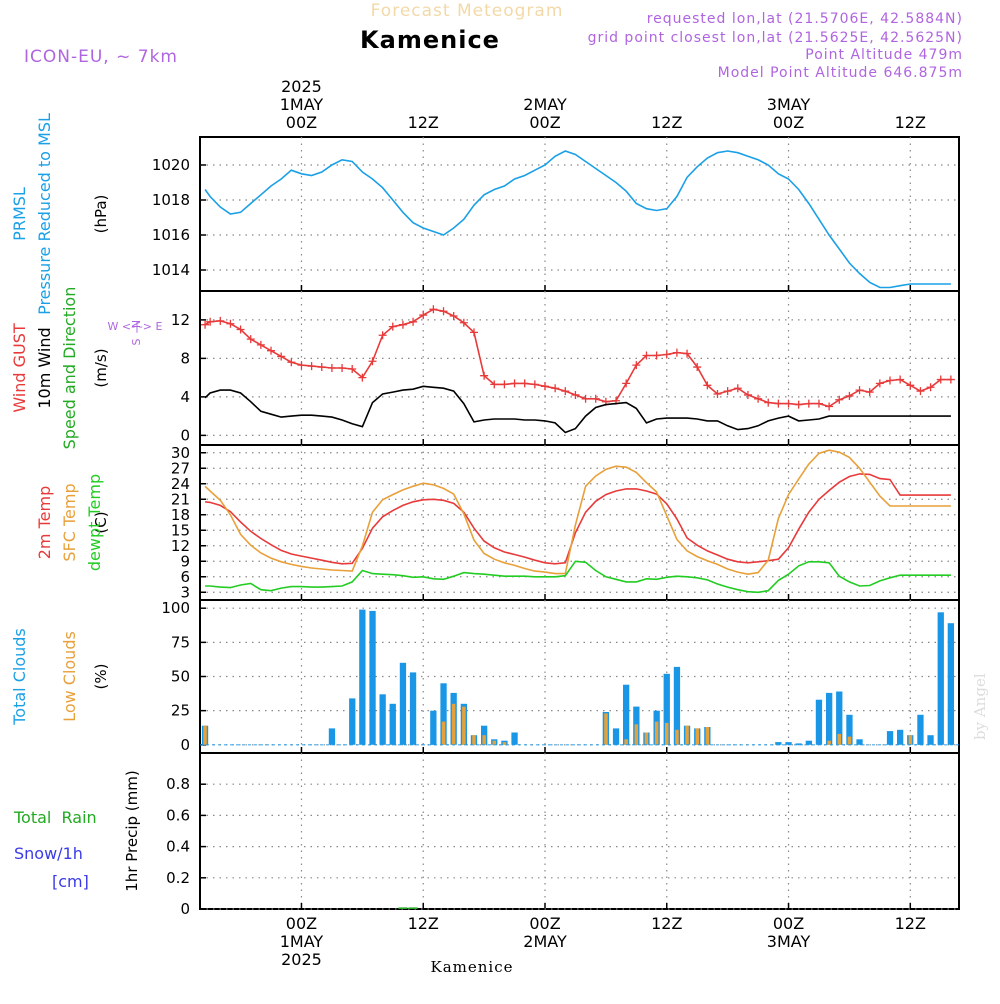  What do you see at coordinates (467, 11) in the screenshot?
I see `faded-title: Forecast Meteogram` at bounding box center [467, 11].